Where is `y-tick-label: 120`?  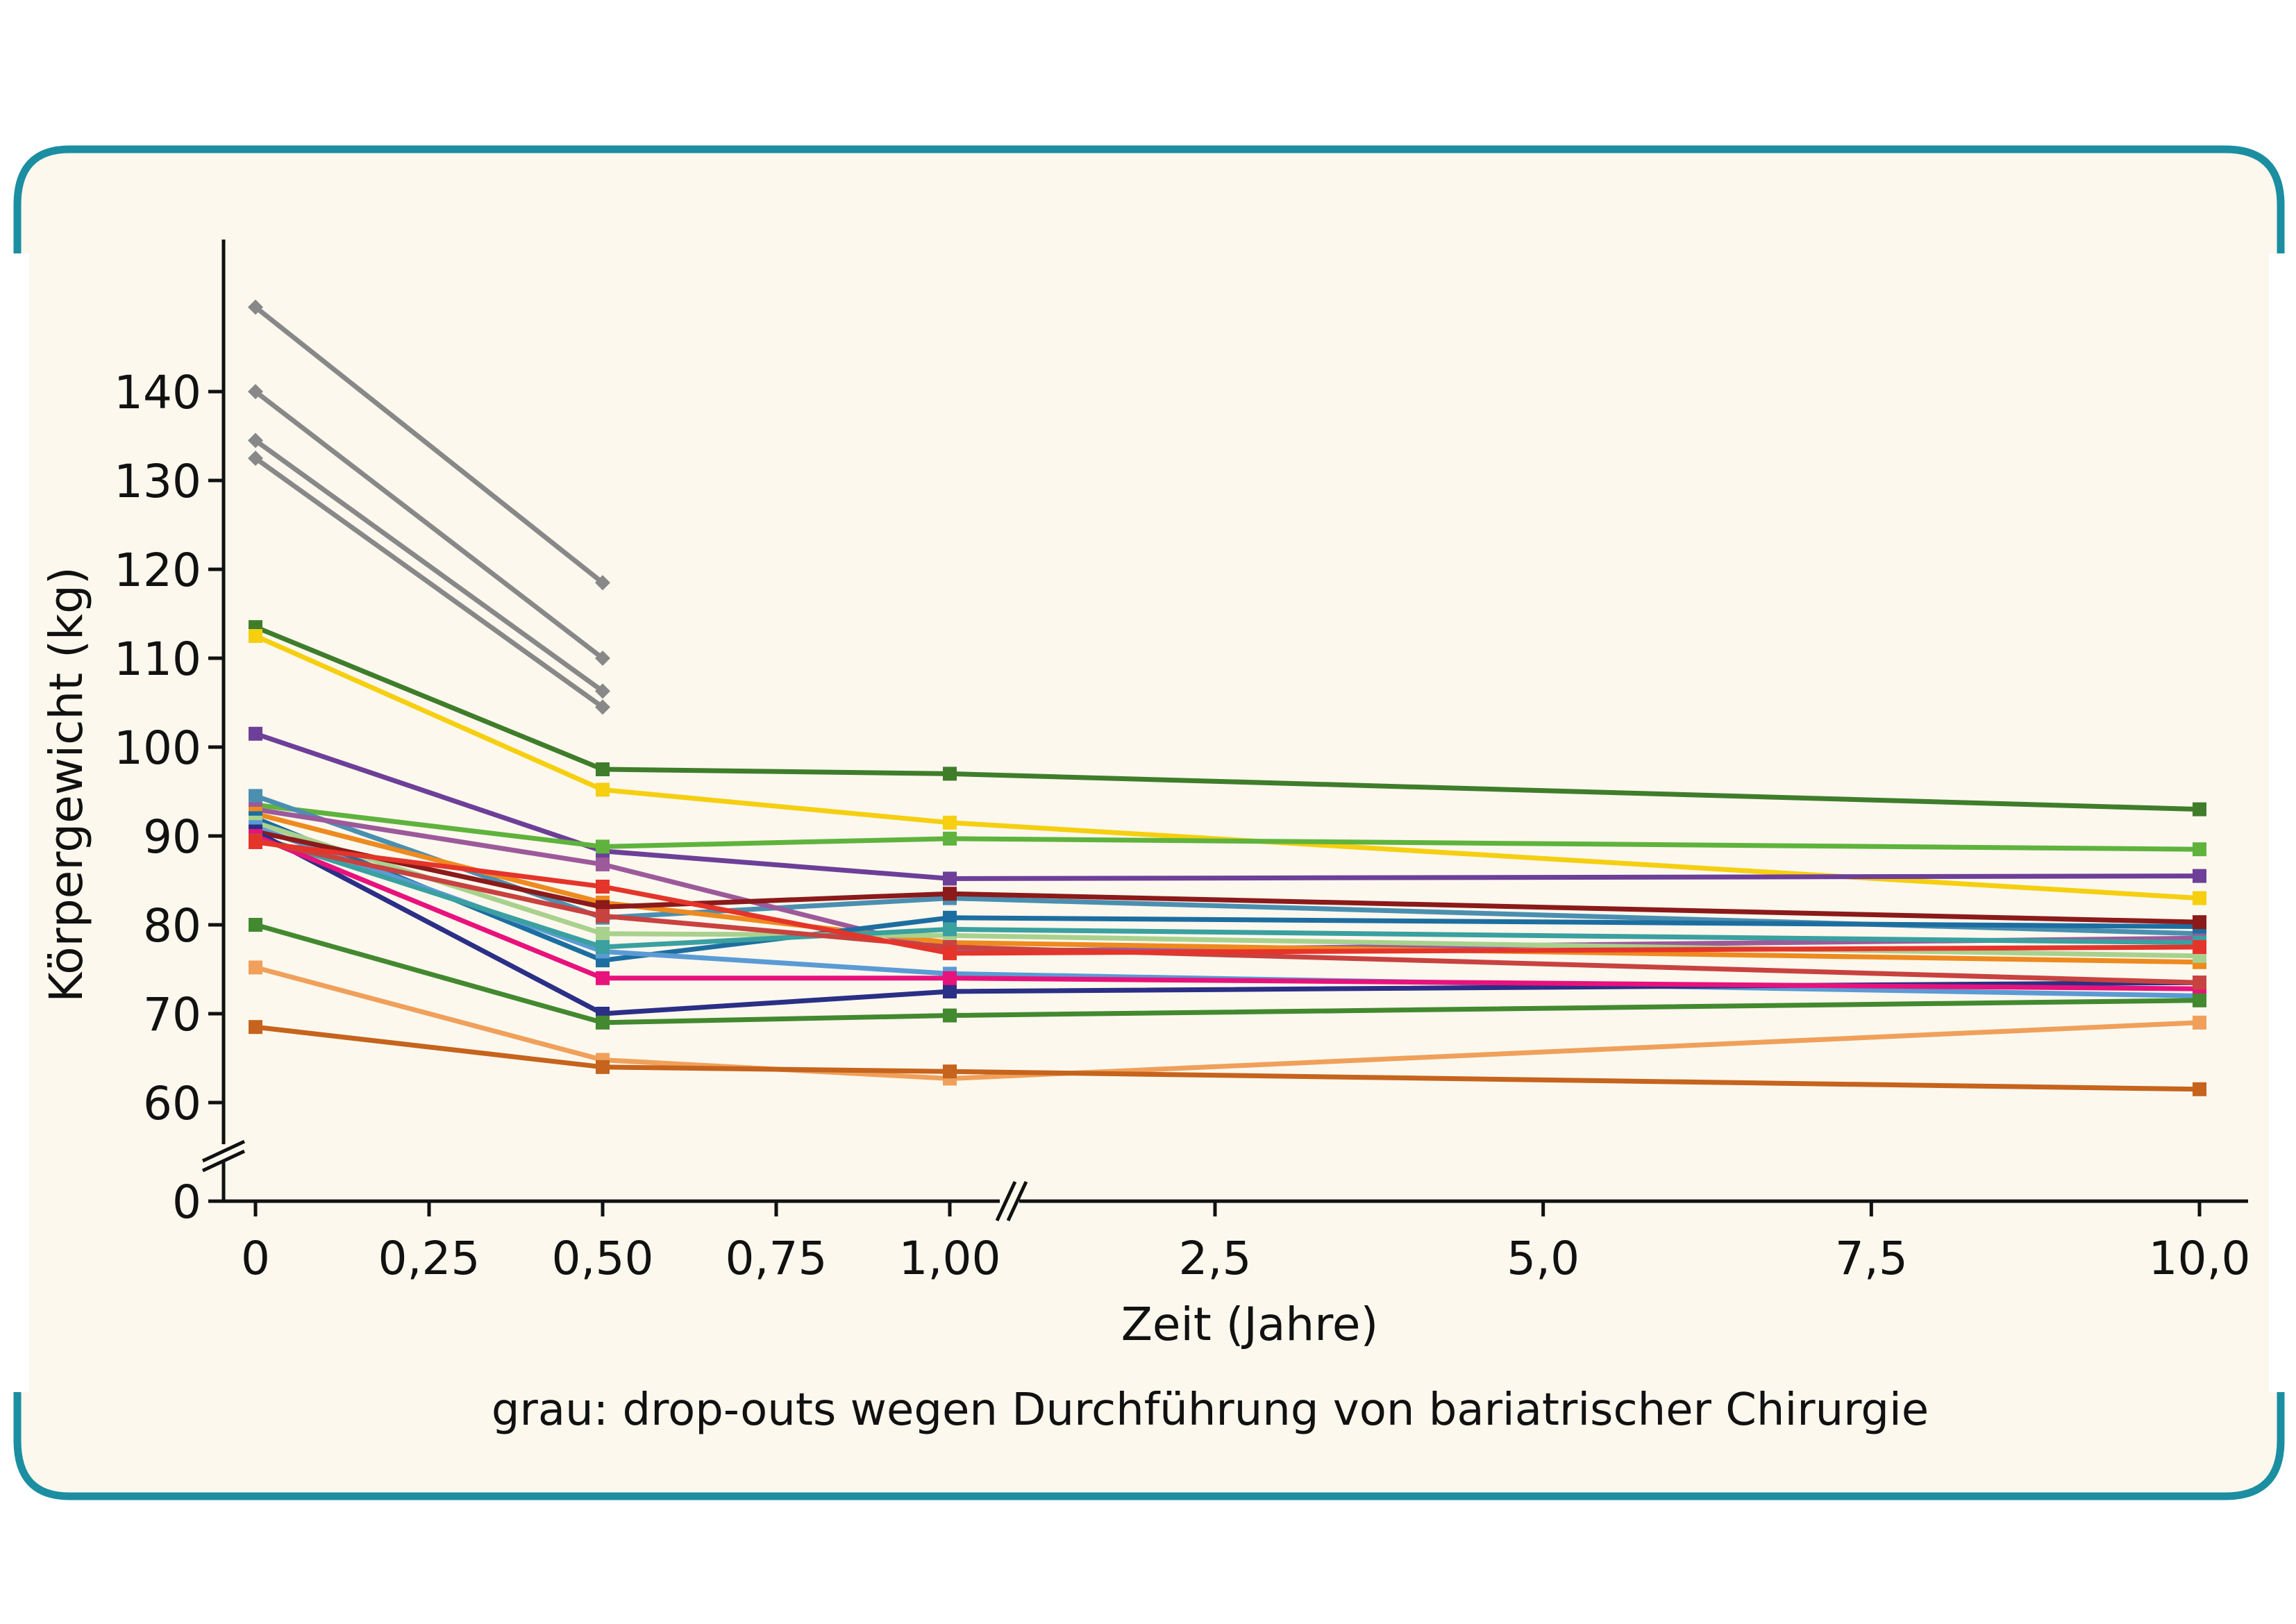
y-tick-label: 120 is located at coordinates (157, 571).